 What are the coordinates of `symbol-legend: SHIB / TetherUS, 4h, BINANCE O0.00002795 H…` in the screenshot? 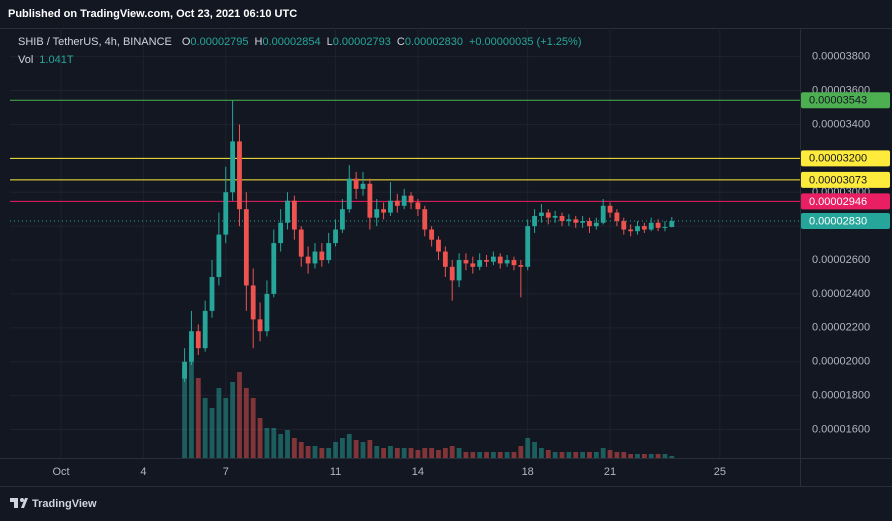 It's located at (300, 42).